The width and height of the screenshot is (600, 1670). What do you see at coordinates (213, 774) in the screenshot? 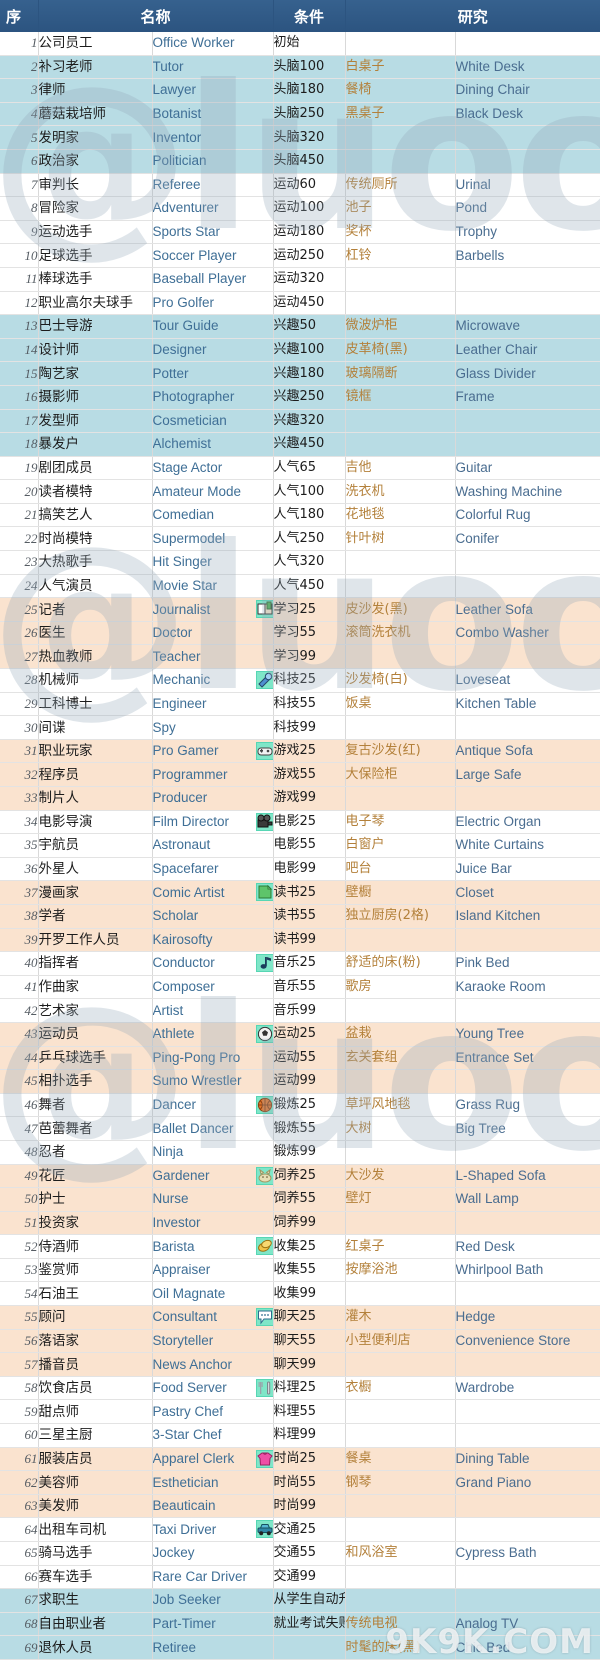
I see `cell-name-en: Programmer` at bounding box center [213, 774].